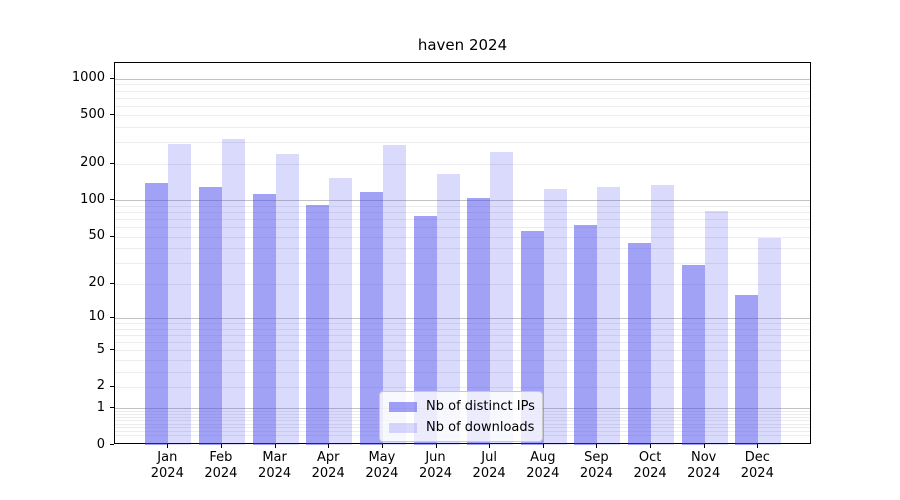  What do you see at coordinates (489, 457) in the screenshot?
I see `x-tick-month: Jul` at bounding box center [489, 457].